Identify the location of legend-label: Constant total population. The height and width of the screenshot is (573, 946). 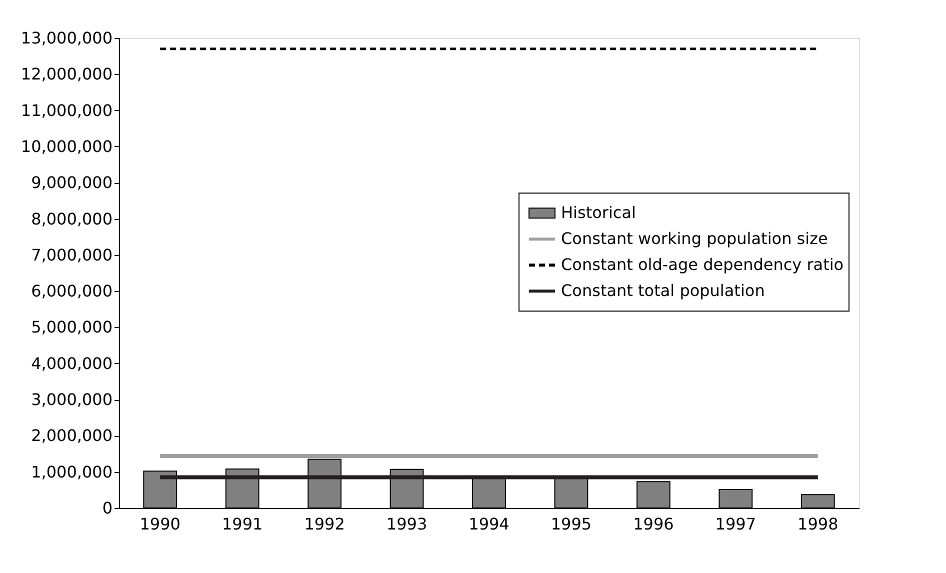
(663, 290).